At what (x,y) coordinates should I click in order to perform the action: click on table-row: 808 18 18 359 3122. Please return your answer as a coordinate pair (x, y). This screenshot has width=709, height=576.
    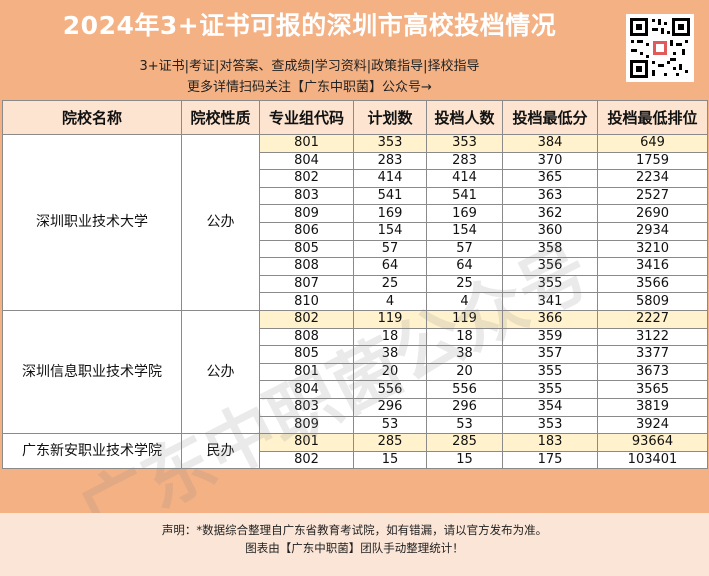
    Looking at the image, I should click on (355, 337).